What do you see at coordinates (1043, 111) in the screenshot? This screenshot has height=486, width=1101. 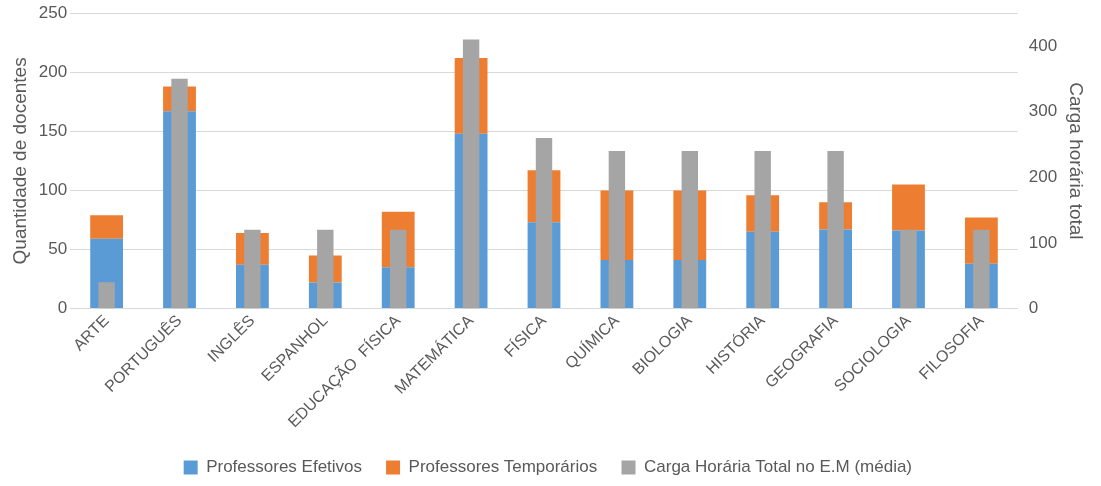 I see `y2-tick-label: 300` at bounding box center [1043, 111].